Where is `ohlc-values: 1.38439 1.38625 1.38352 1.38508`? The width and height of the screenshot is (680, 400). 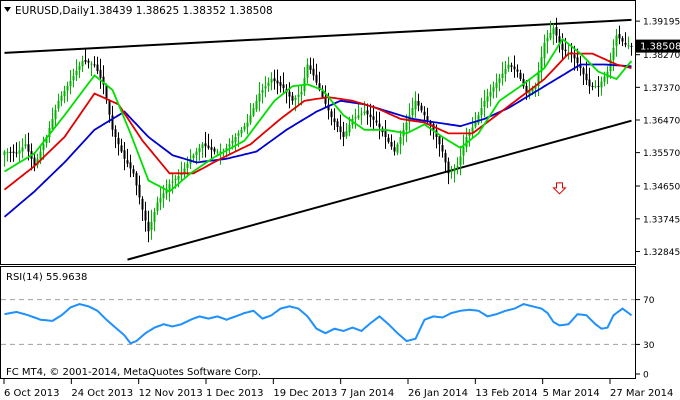 ohlc-values: 1.38439 1.38625 1.38352 1.38508 is located at coordinates (181, 11).